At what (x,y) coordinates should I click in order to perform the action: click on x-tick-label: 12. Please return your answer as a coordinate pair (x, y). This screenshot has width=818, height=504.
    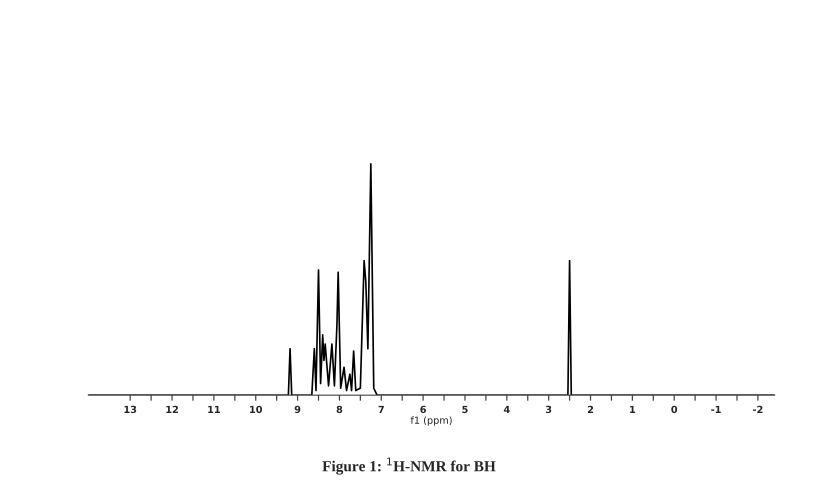
    Looking at the image, I should click on (172, 409).